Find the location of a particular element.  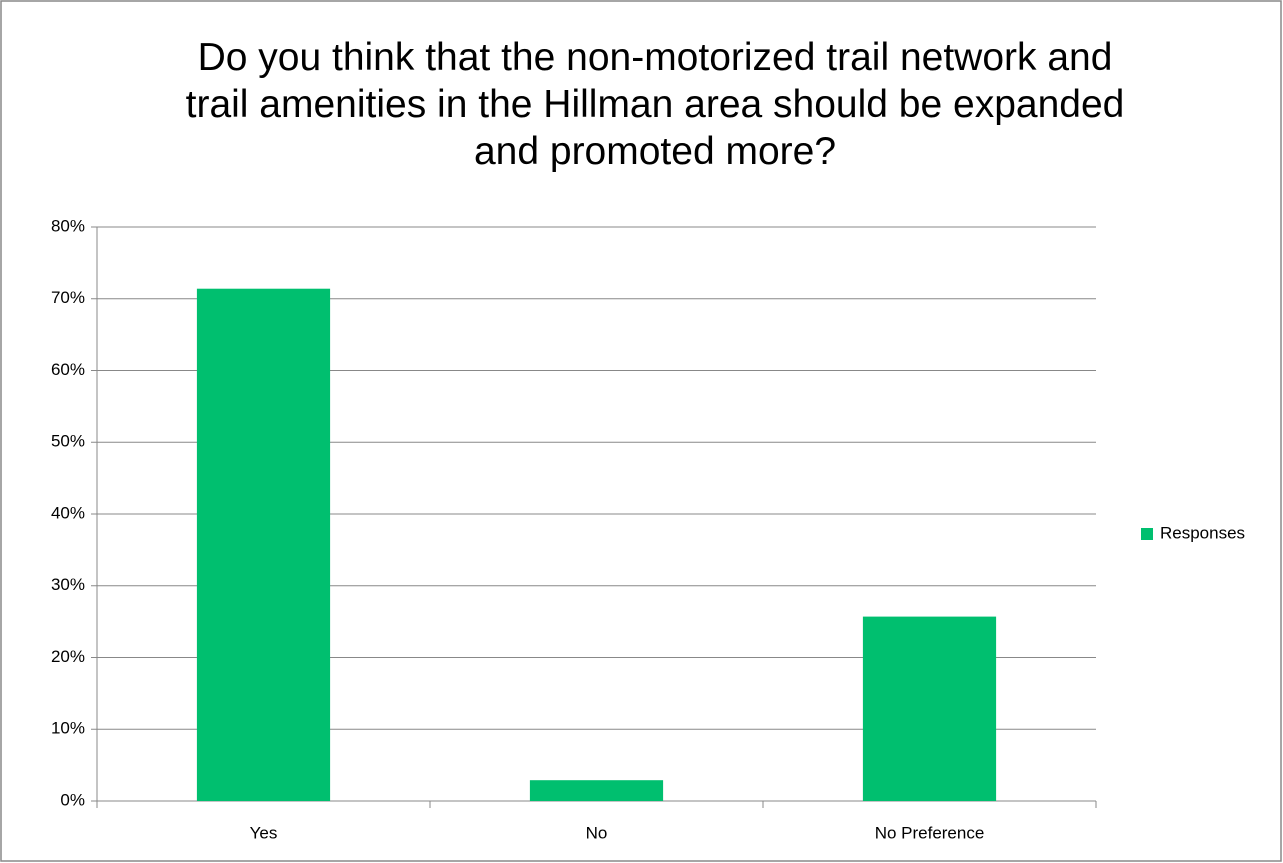

y-tick-label: 0% is located at coordinates (72, 799).